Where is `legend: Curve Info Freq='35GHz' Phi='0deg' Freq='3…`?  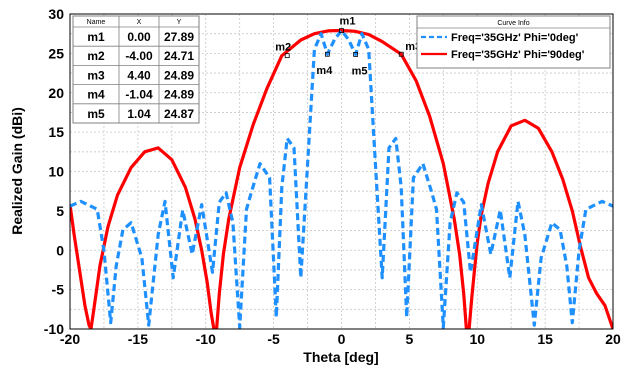
legend: Curve Info Freq='35GHz' Phi='0deg' Freq='3… is located at coordinates (513, 42).